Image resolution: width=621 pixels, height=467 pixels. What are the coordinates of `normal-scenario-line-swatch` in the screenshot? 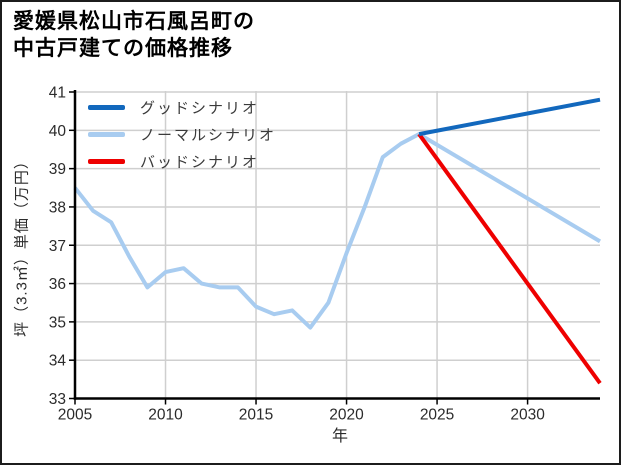 It's located at (106, 134).